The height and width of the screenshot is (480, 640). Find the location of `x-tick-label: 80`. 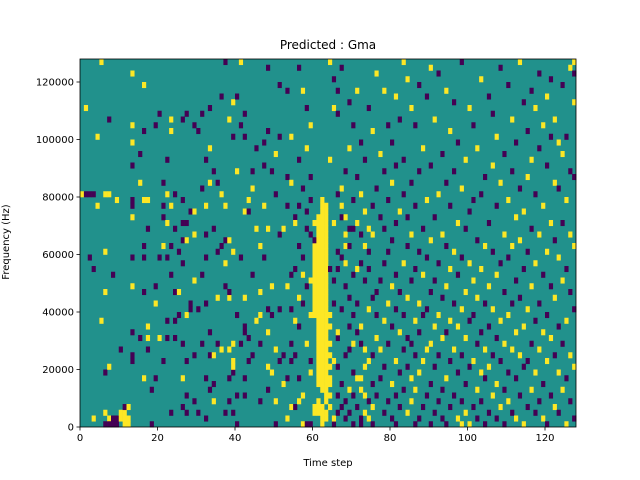

x-tick-label: 80 is located at coordinates (390, 438).